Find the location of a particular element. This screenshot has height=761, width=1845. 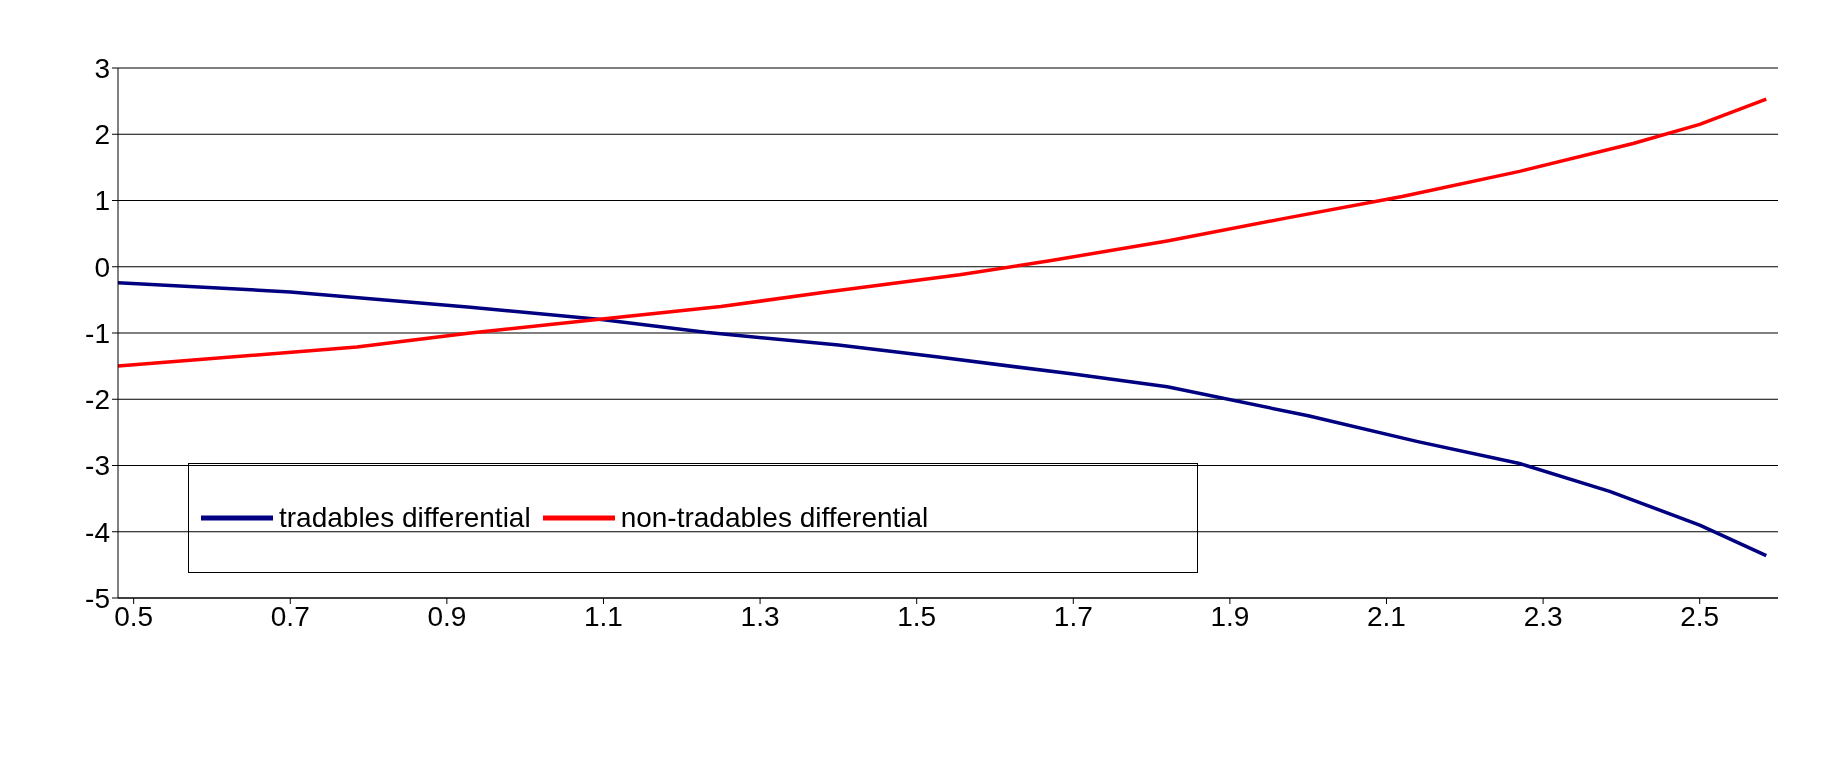

y-tick-label: 2 is located at coordinates (102, 135).